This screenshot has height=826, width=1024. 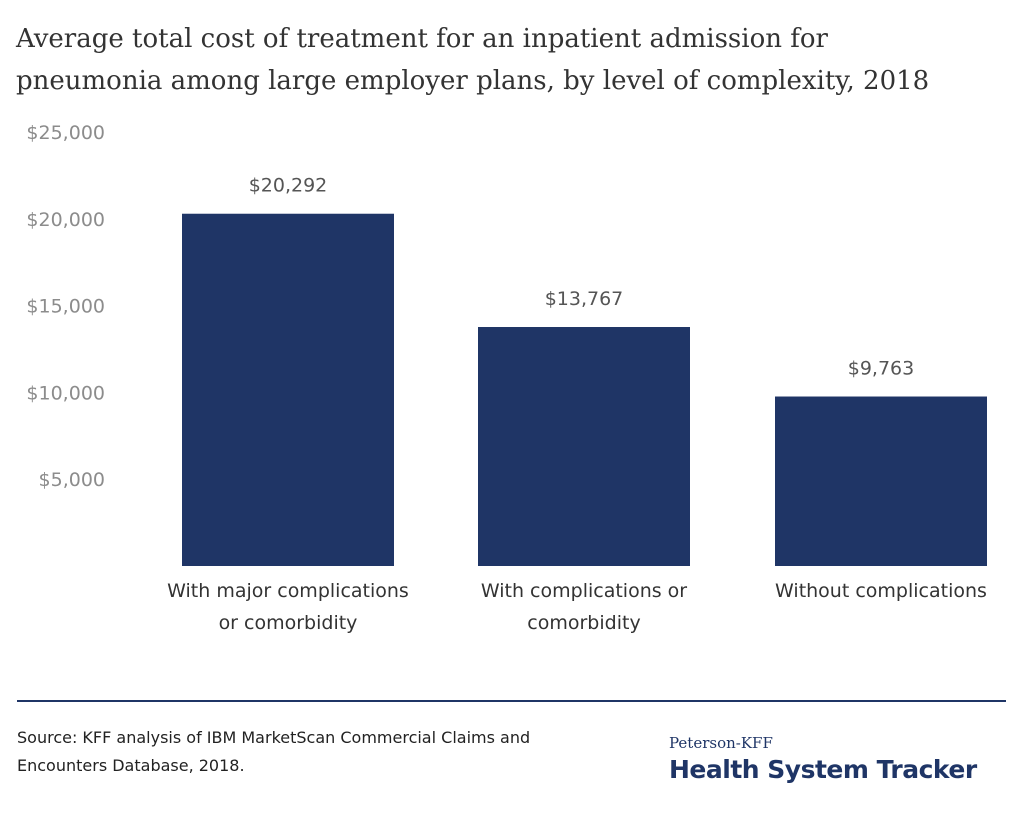 What do you see at coordinates (65, 220) in the screenshot?
I see `y-tick-label: $20,000` at bounding box center [65, 220].